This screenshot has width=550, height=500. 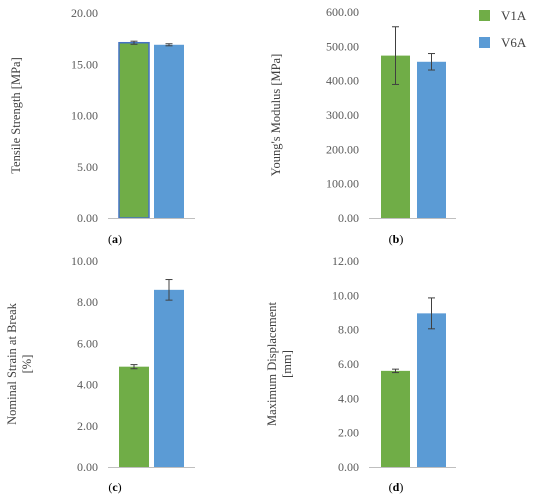 What do you see at coordinates (342, 46) in the screenshot?
I see `ytick-label-b-5: 500.00` at bounding box center [342, 46].